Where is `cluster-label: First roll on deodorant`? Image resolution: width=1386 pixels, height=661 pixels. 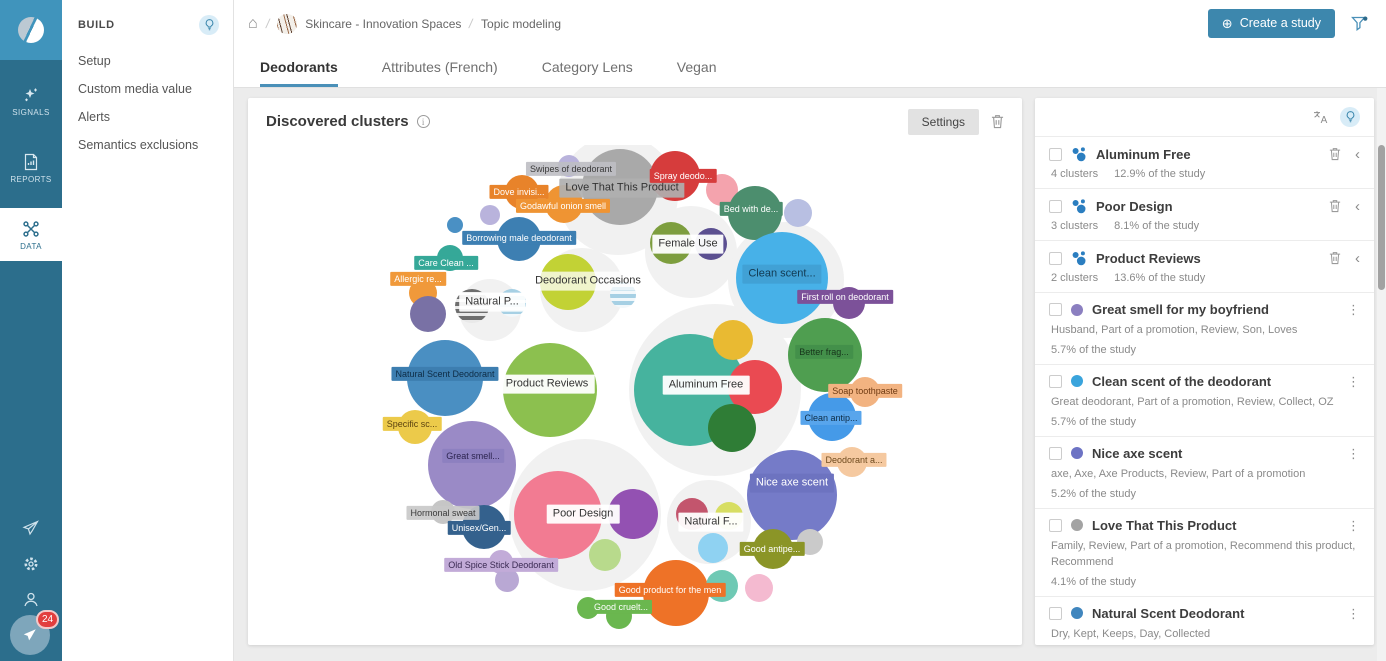 cluster-label: First roll on deodorant is located at coordinates (845, 297).